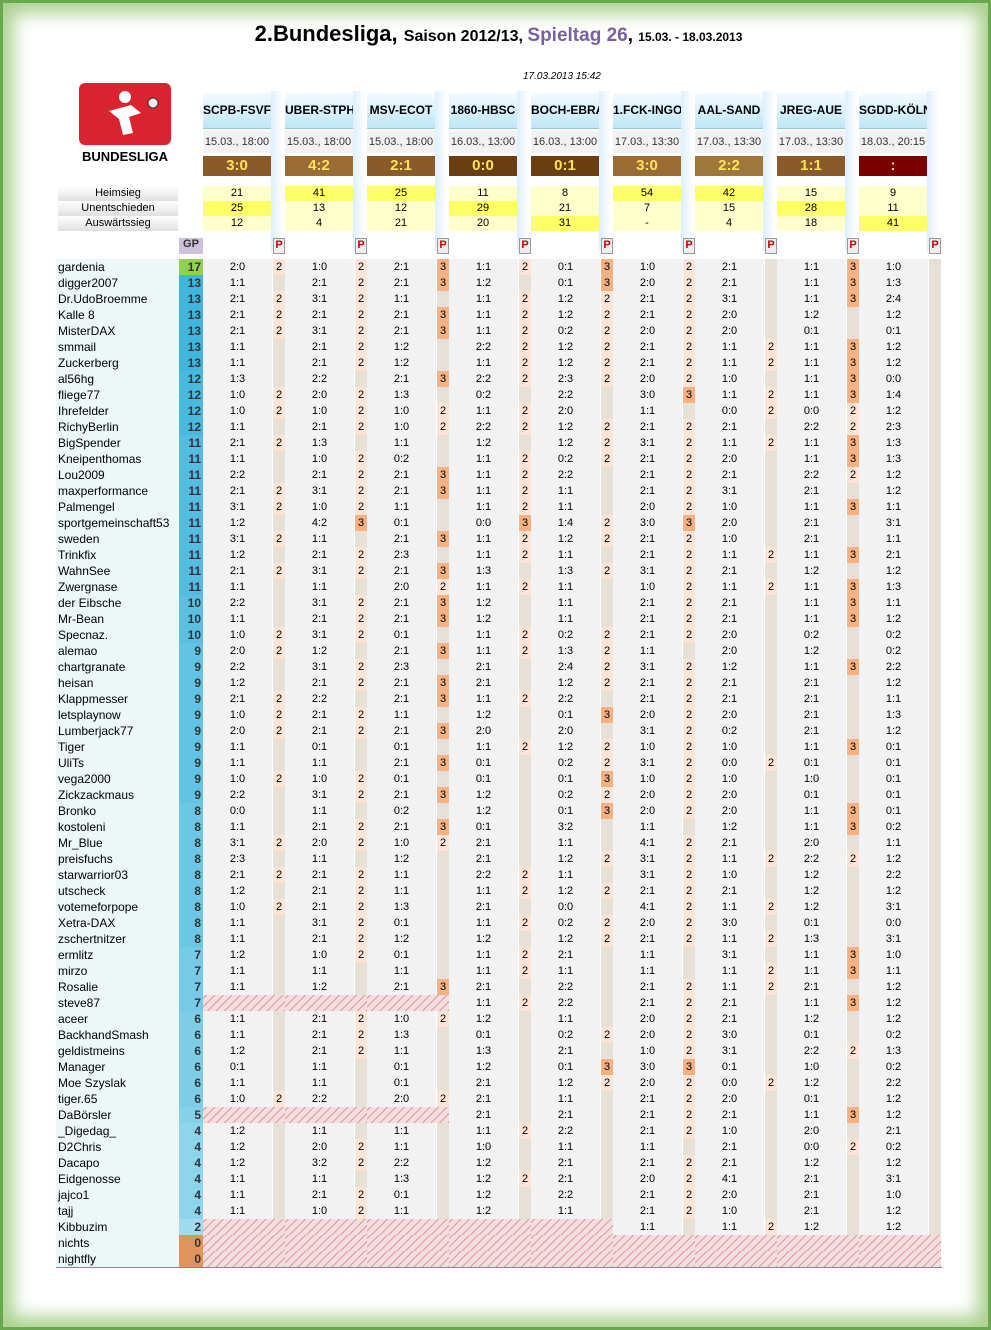  What do you see at coordinates (811, 208) in the screenshot?
I see `stat-value: 28` at bounding box center [811, 208].